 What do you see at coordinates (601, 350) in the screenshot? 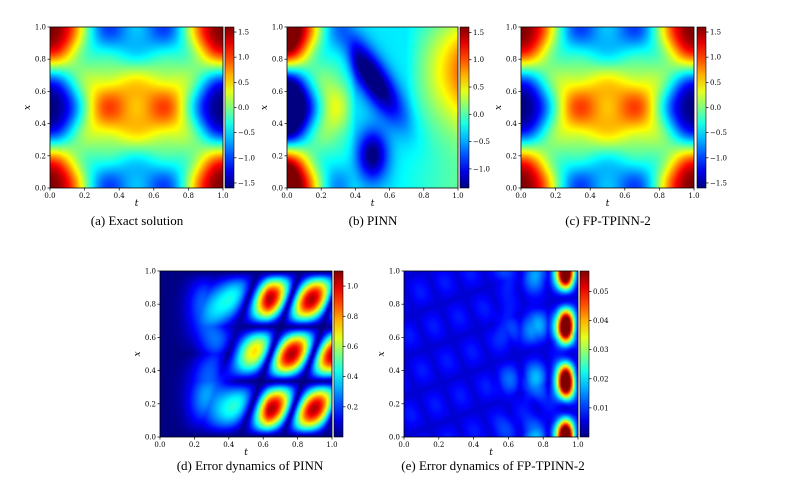
I see `colorbar-tick-label: 0.03` at bounding box center [601, 350].